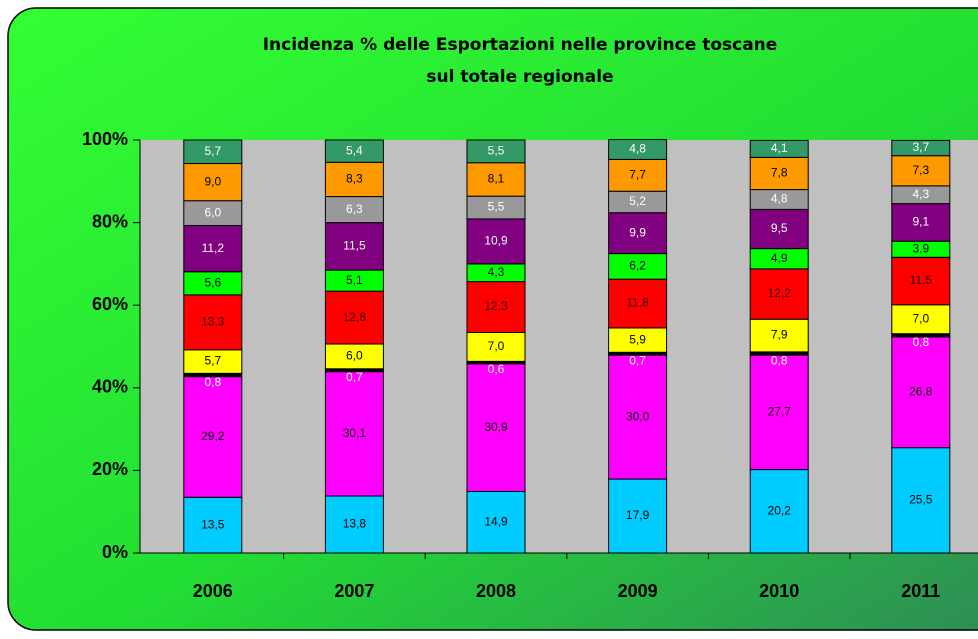 The height and width of the screenshot is (639, 978). Describe the element at coordinates (496, 591) in the screenshot. I see `x-tick-label: 2008` at that location.